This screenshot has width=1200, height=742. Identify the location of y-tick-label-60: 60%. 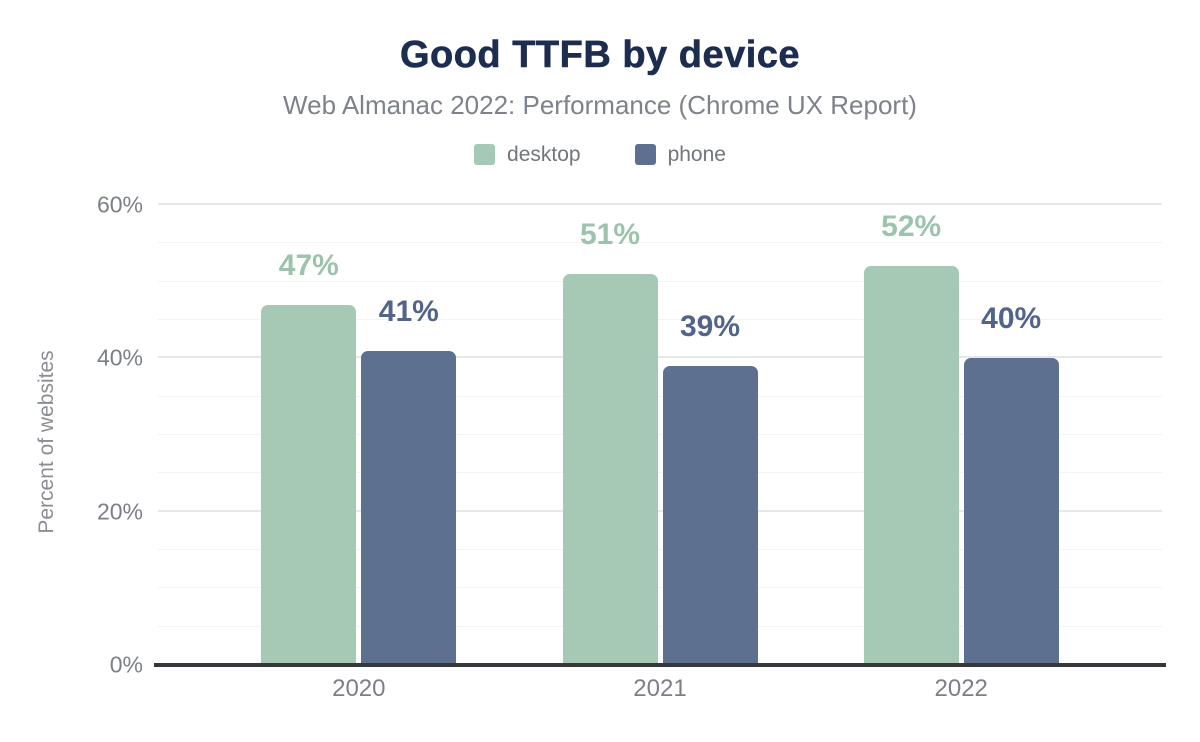
(119, 204).